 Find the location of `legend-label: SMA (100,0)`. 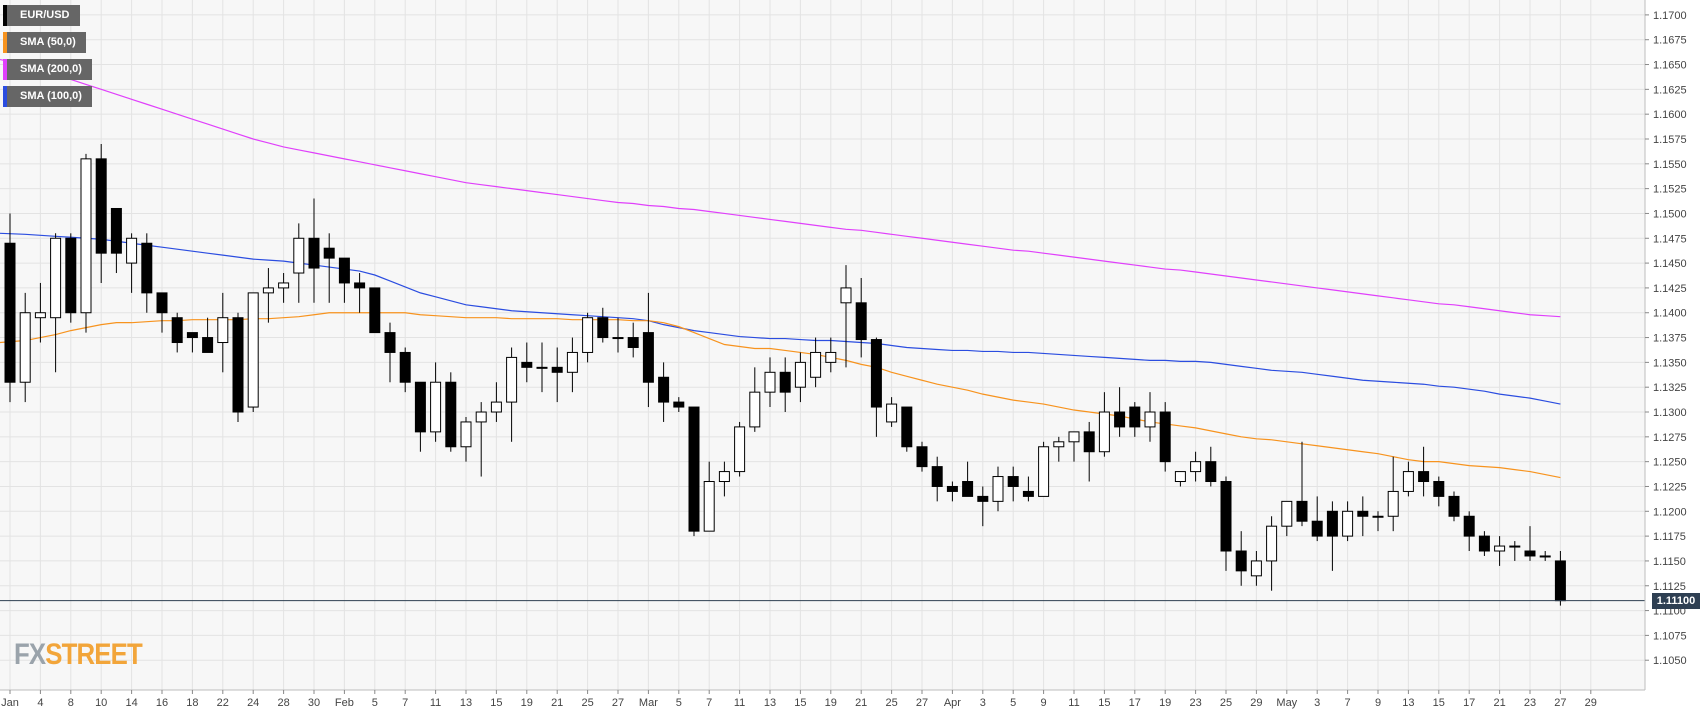

legend-label: SMA (100,0) is located at coordinates (47, 96).